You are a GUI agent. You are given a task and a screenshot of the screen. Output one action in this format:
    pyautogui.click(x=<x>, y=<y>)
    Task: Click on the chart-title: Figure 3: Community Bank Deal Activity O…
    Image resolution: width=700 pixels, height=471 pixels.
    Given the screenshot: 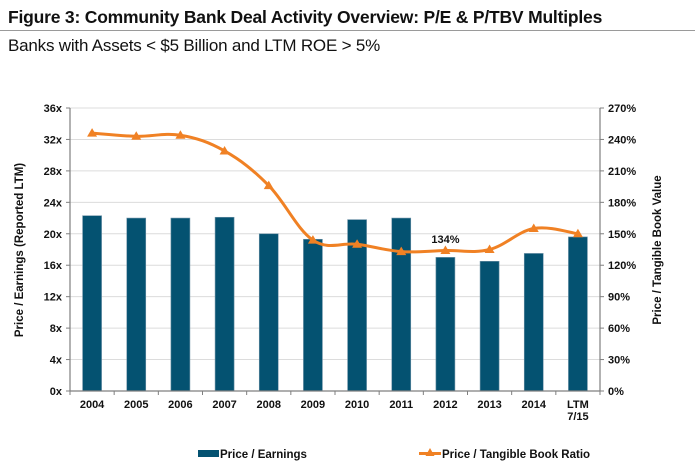 What is the action you would take?
    pyautogui.click(x=305, y=17)
    